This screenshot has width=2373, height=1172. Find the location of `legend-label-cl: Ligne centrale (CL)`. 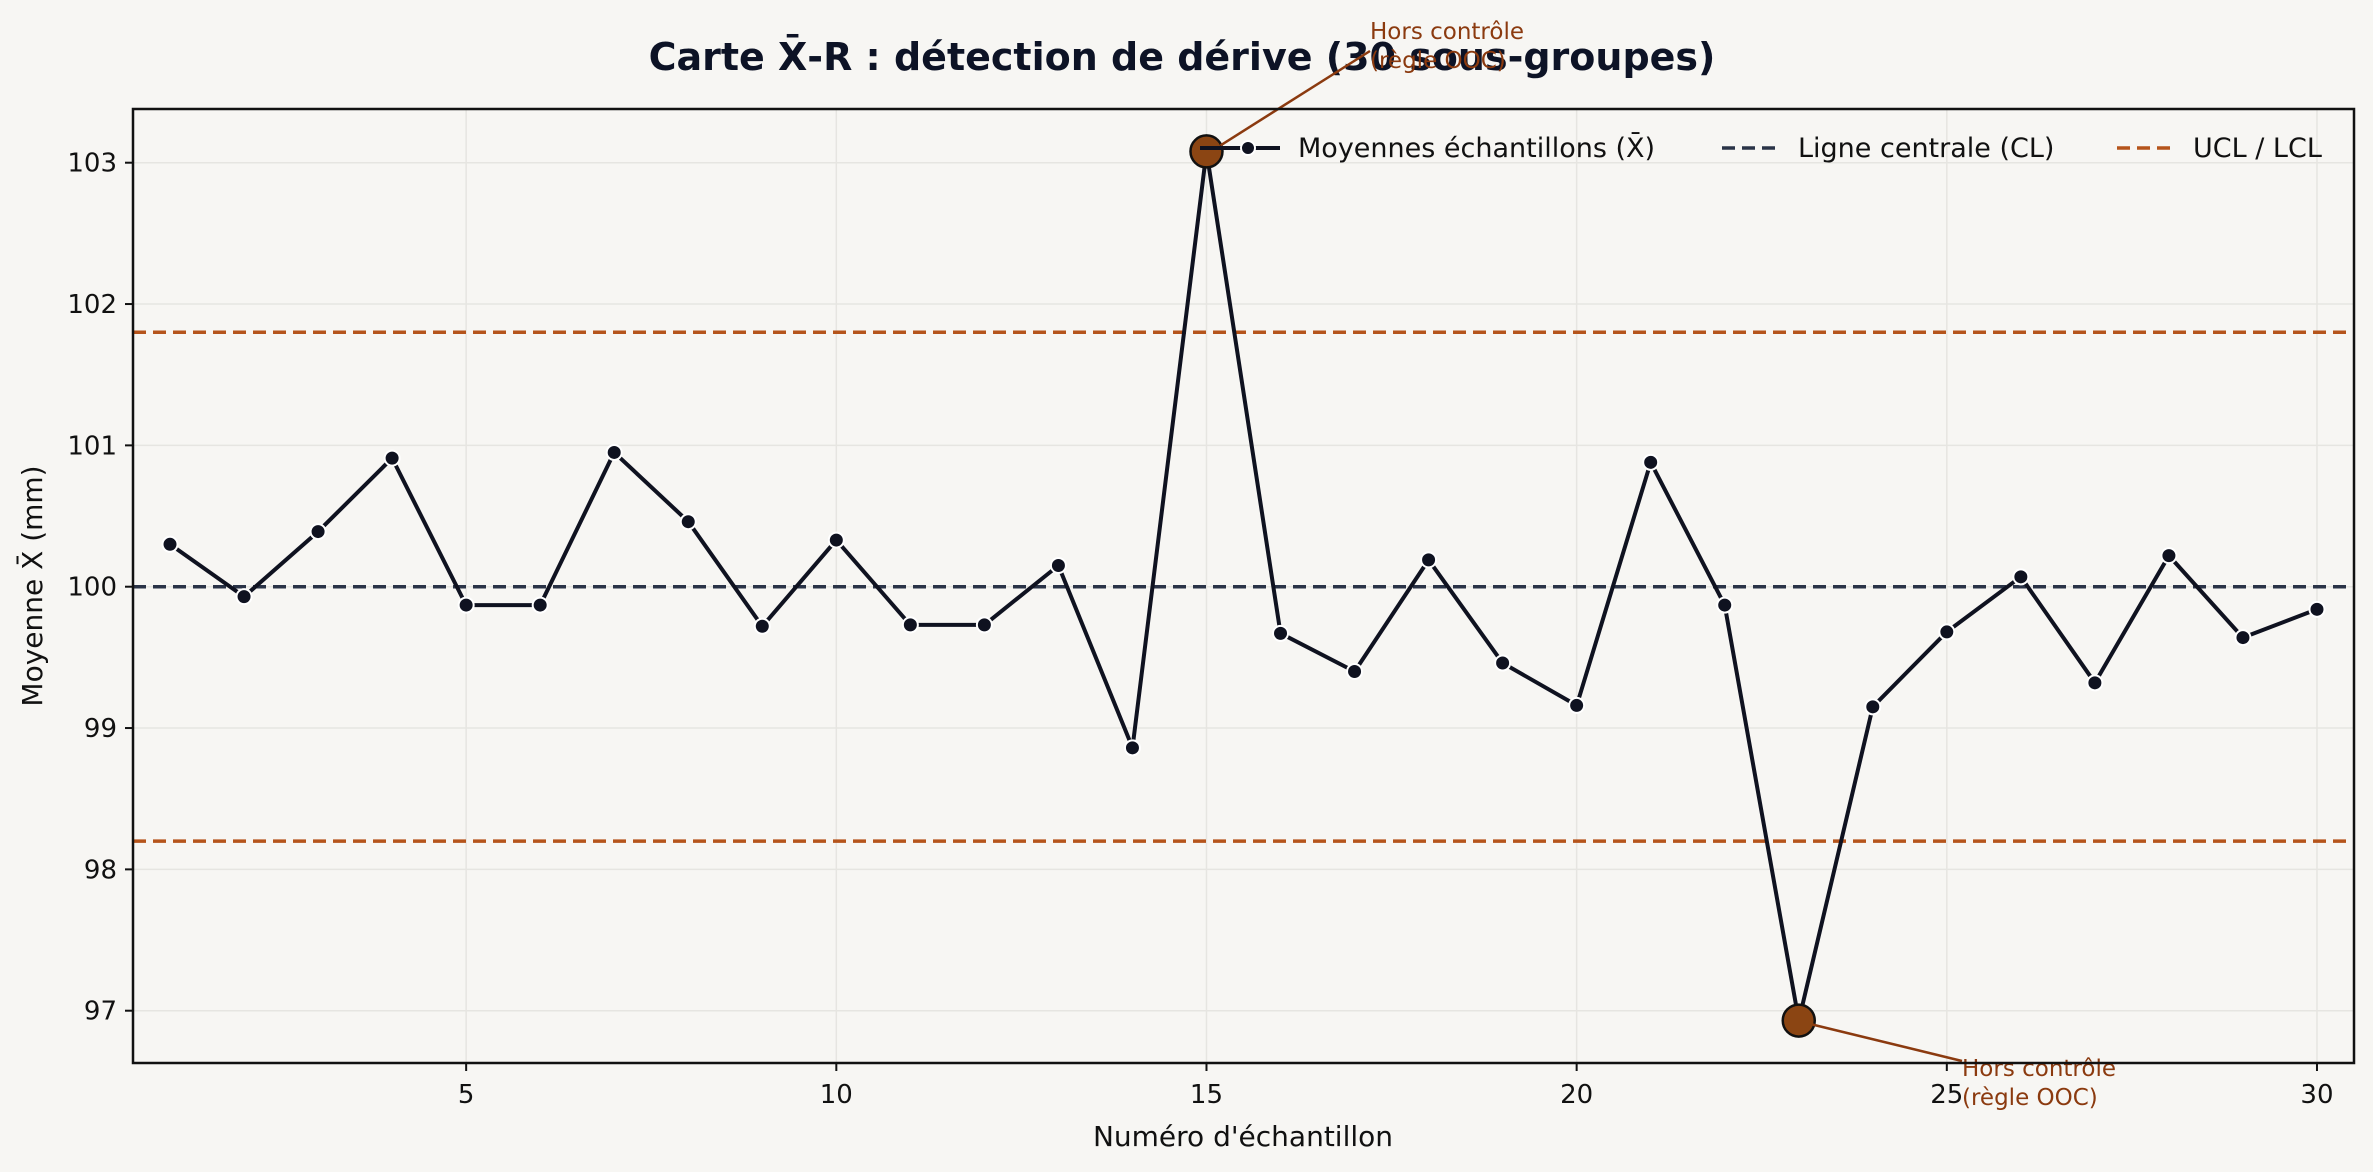

legend-label-cl: Ligne centrale (CL) is located at coordinates (1926, 148).